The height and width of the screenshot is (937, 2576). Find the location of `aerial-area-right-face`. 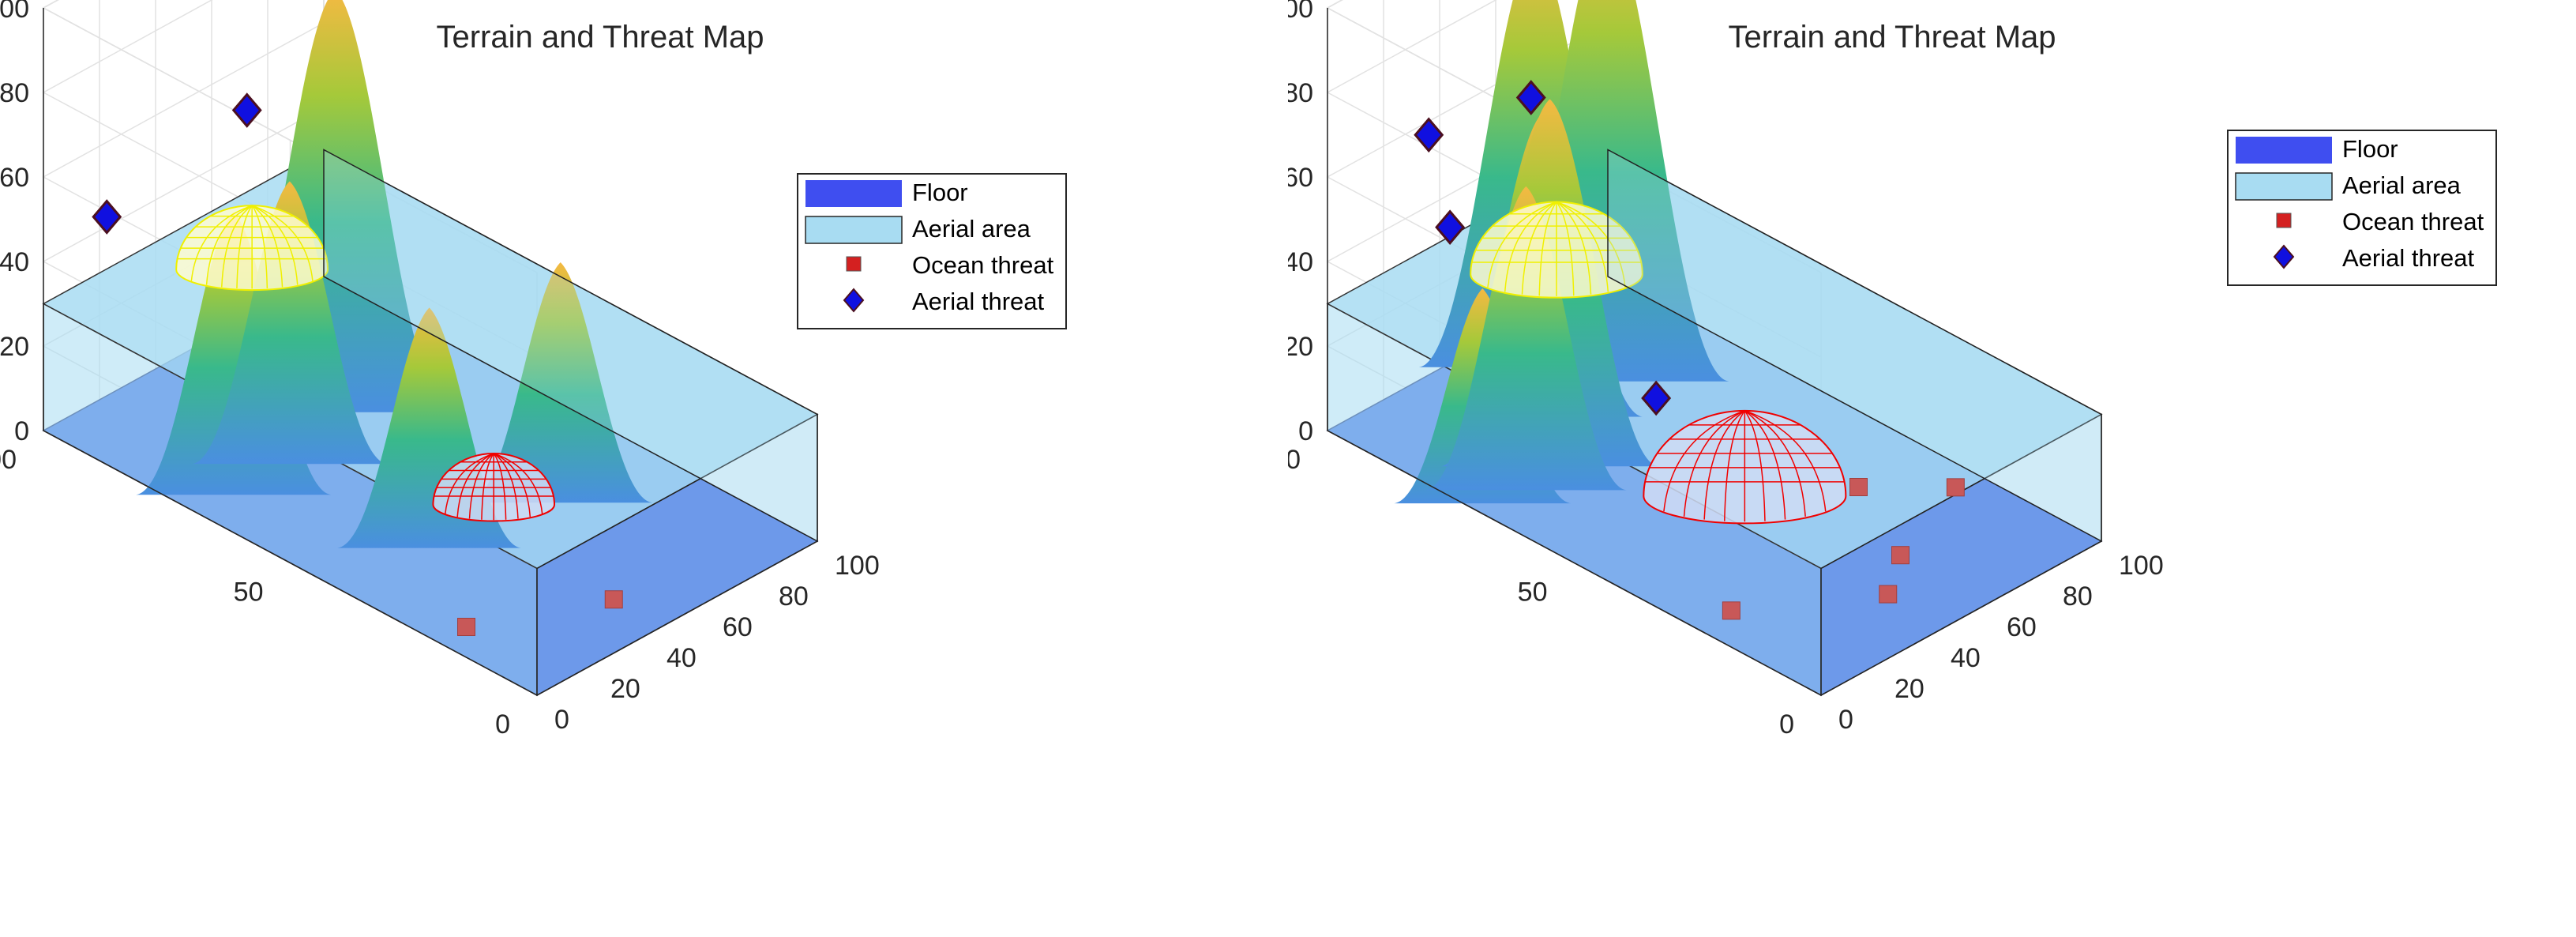

aerial-area-right-face is located at coordinates (1854, 346).